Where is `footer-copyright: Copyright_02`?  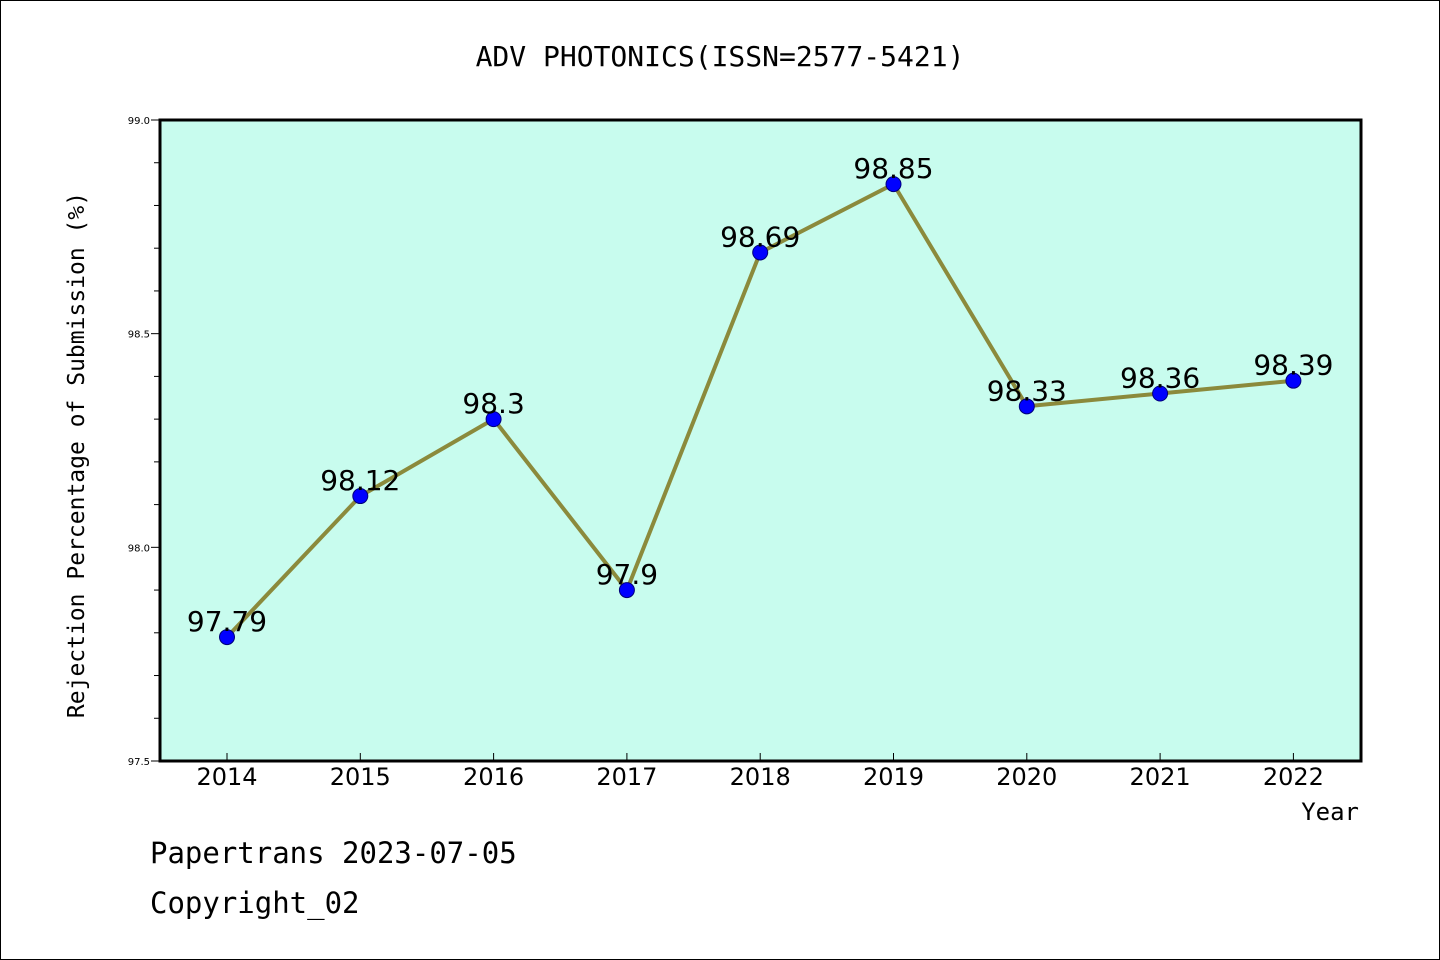
footer-copyright: Copyright_02 is located at coordinates (255, 903).